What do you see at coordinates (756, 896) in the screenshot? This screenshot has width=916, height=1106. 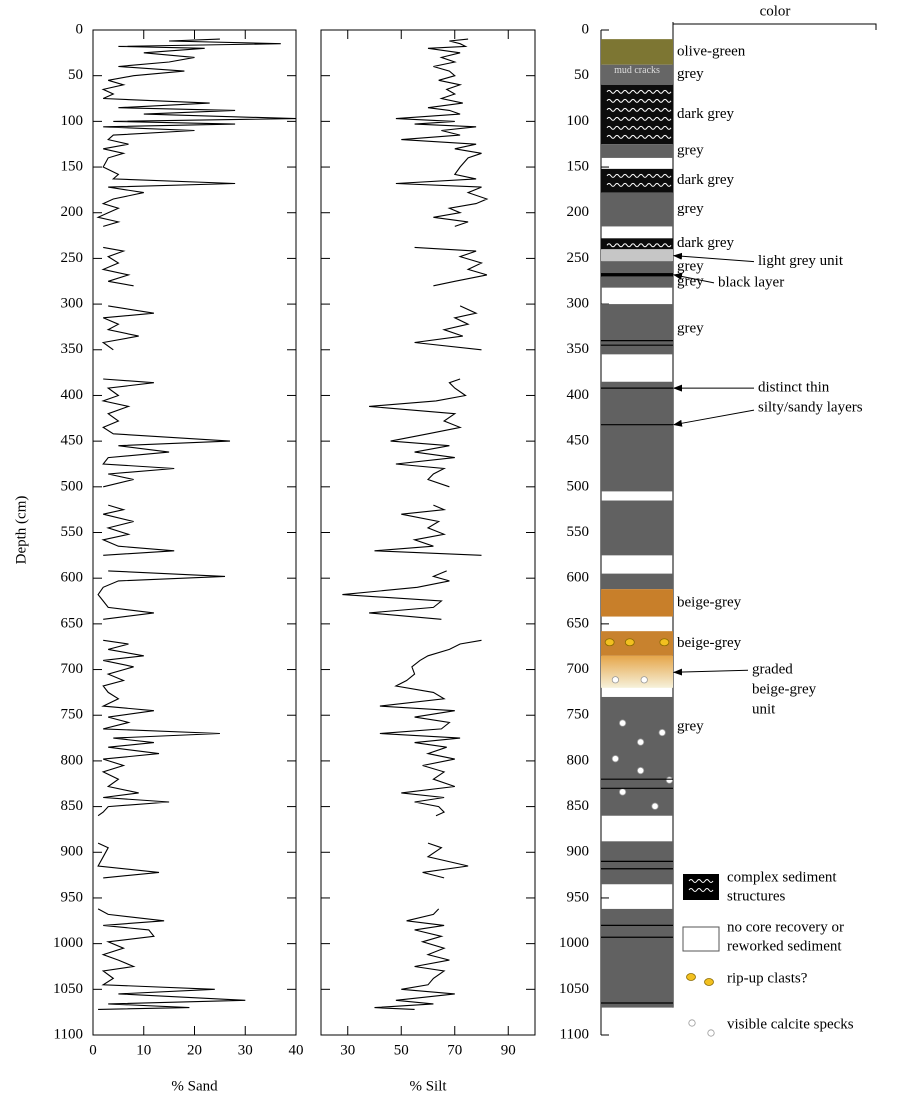 I see `legend-text: structures` at bounding box center [756, 896].